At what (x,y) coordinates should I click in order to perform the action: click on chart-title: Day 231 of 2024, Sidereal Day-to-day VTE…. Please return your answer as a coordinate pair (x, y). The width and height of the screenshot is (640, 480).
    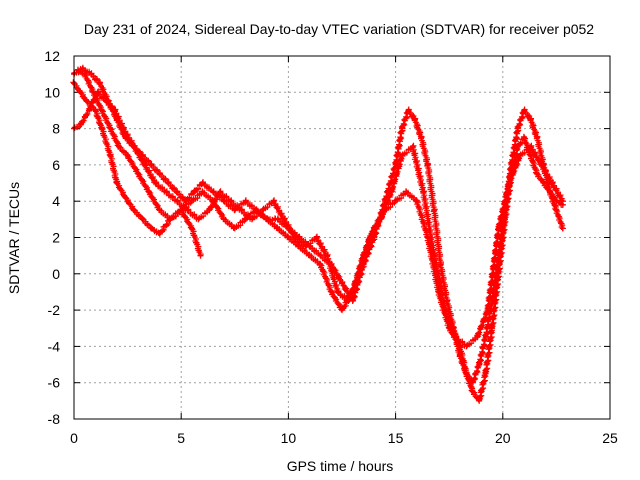
    Looking at the image, I should click on (339, 29).